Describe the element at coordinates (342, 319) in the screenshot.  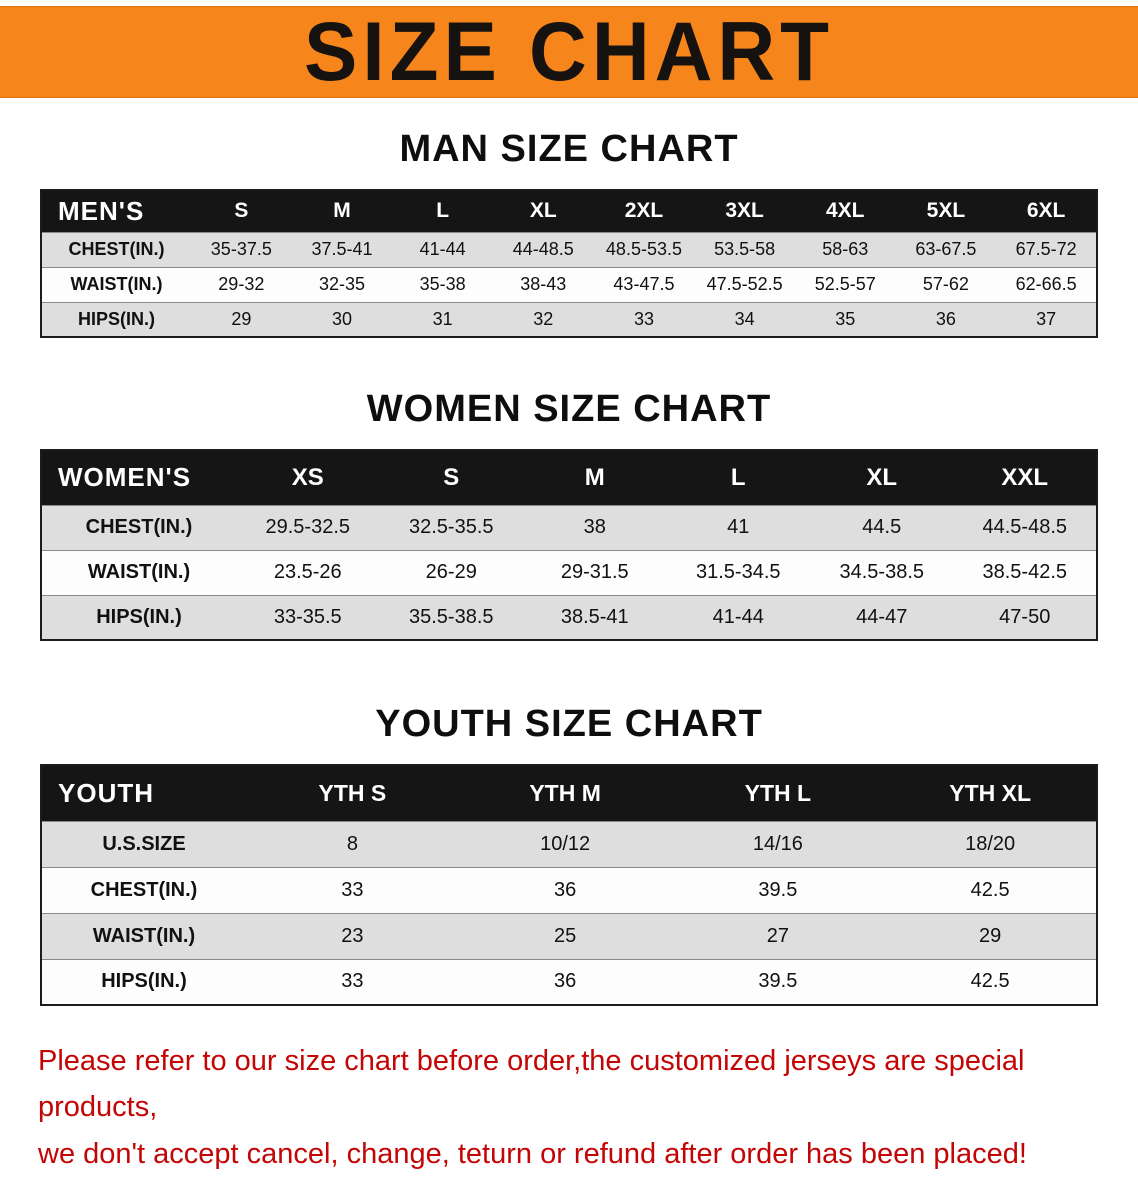
I see `size-value: 30` at that location.